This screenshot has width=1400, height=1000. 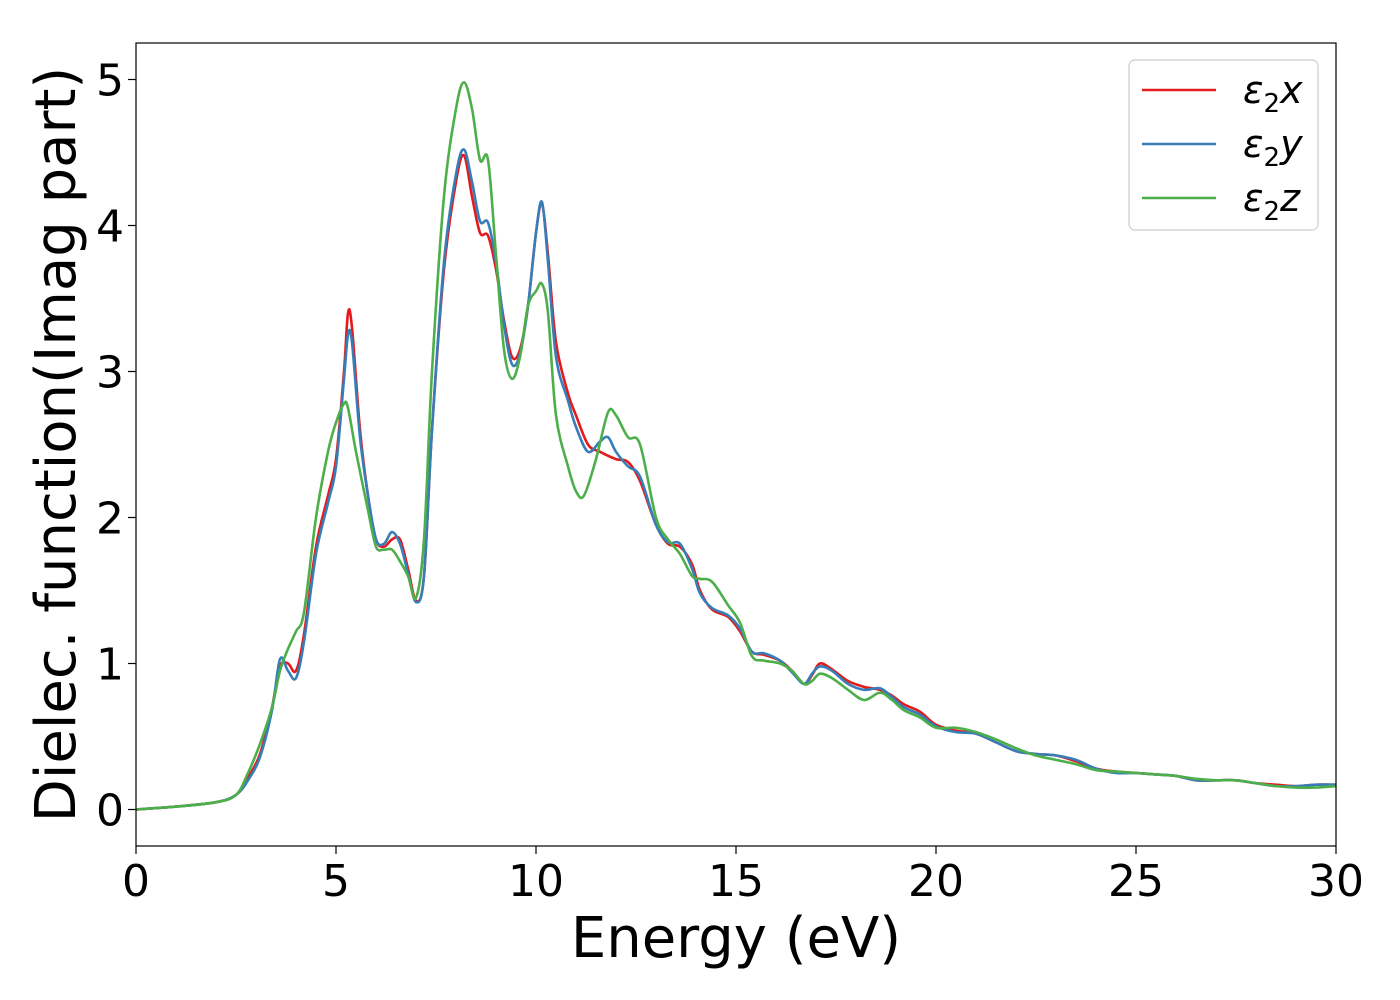 I want to click on legend-box, so click(x=1223, y=145).